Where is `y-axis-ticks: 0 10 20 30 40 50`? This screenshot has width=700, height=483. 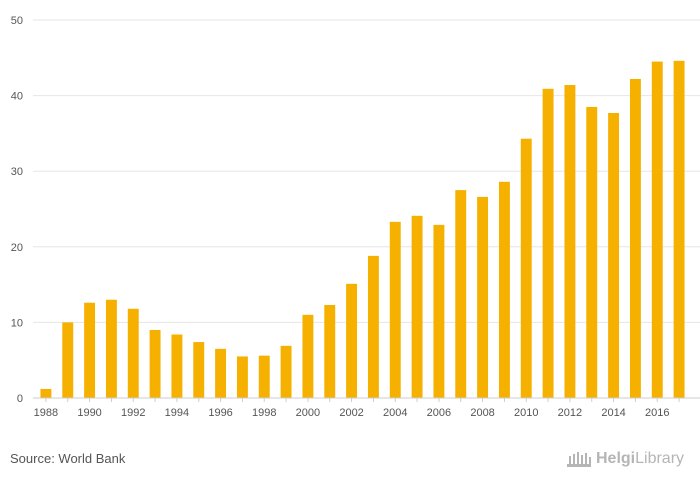 y-axis-ticks: 0 10 20 30 40 50 is located at coordinates (17, 210).